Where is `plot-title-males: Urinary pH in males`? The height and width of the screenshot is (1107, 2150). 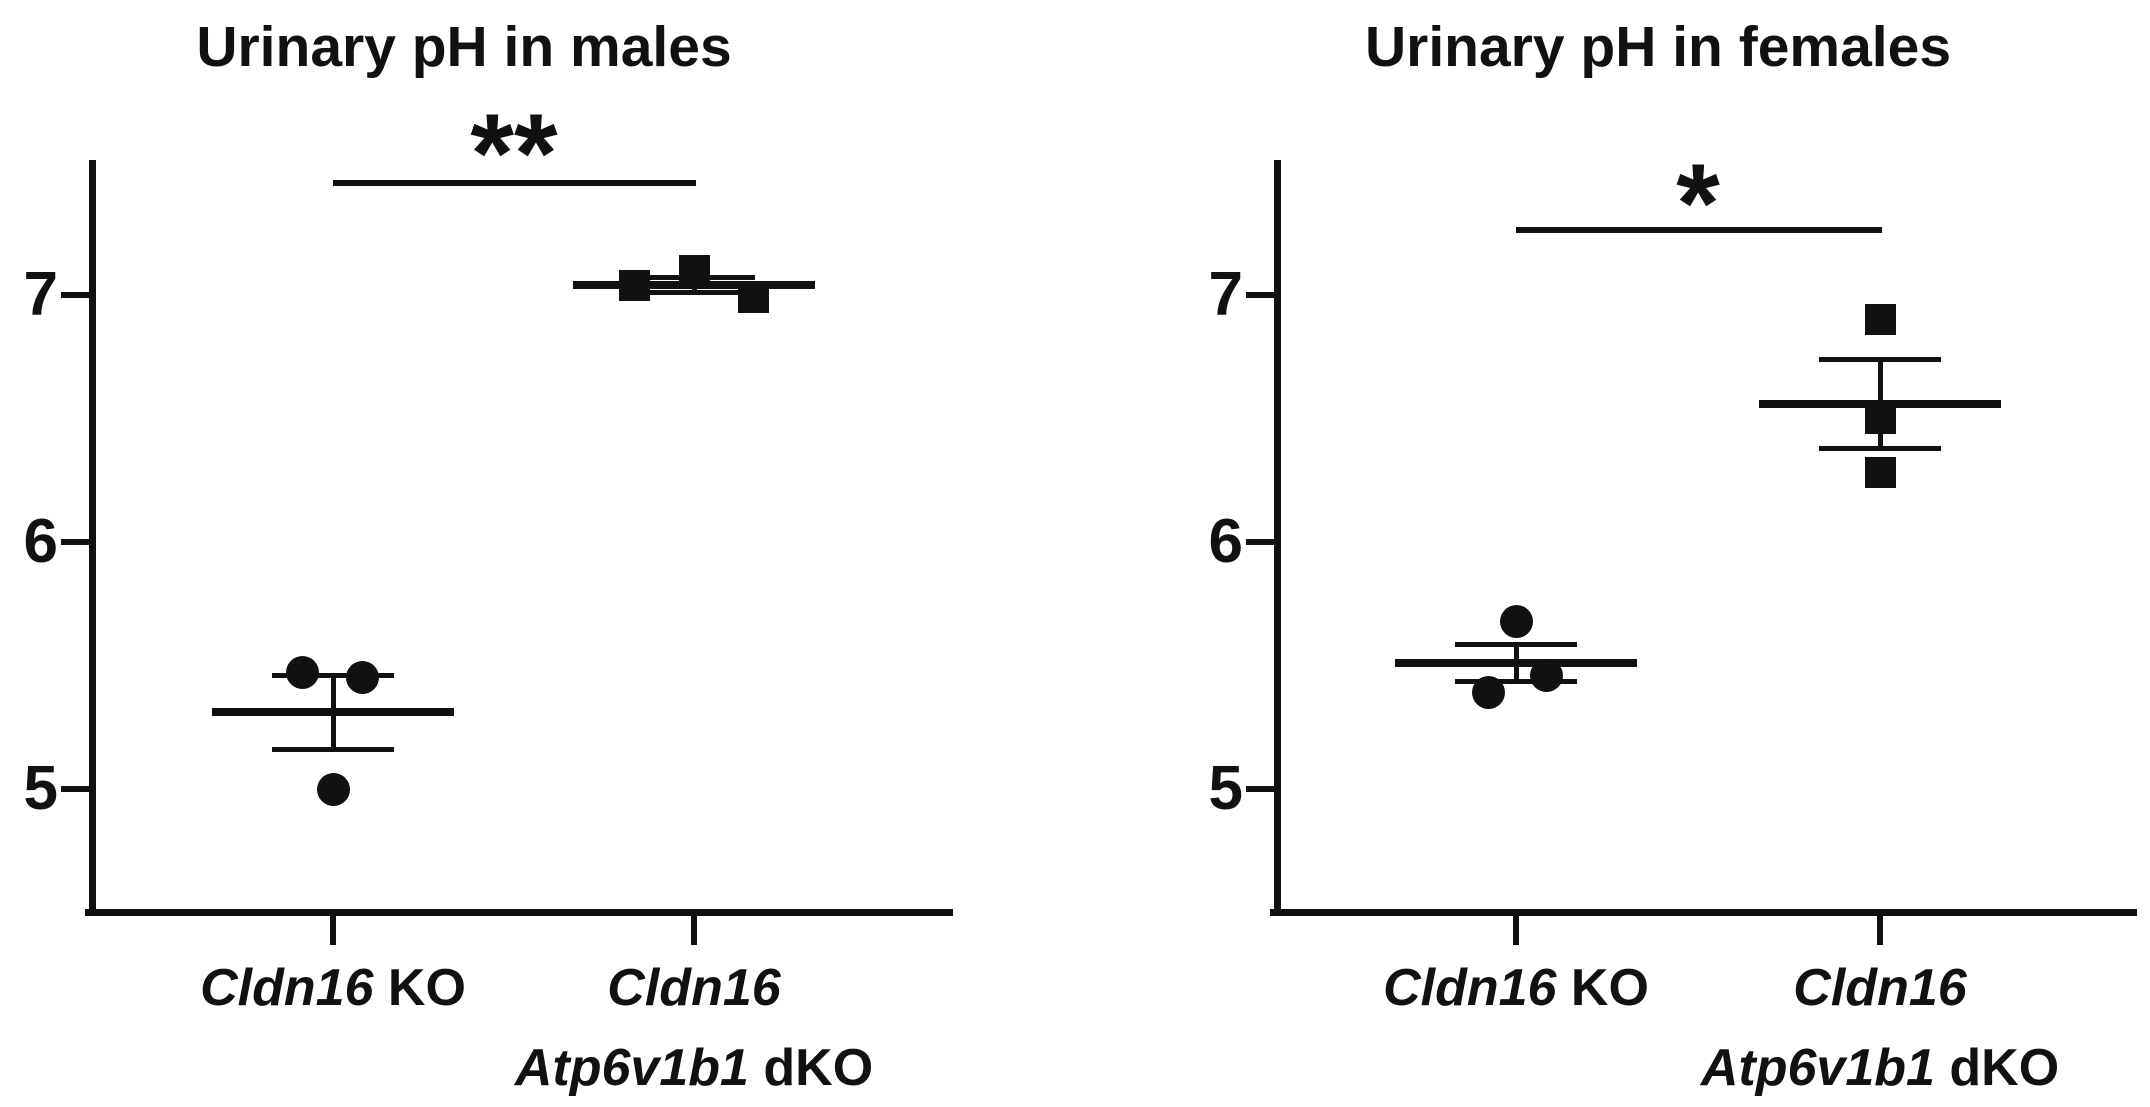 plot-title-males: Urinary pH in males is located at coordinates (464, 47).